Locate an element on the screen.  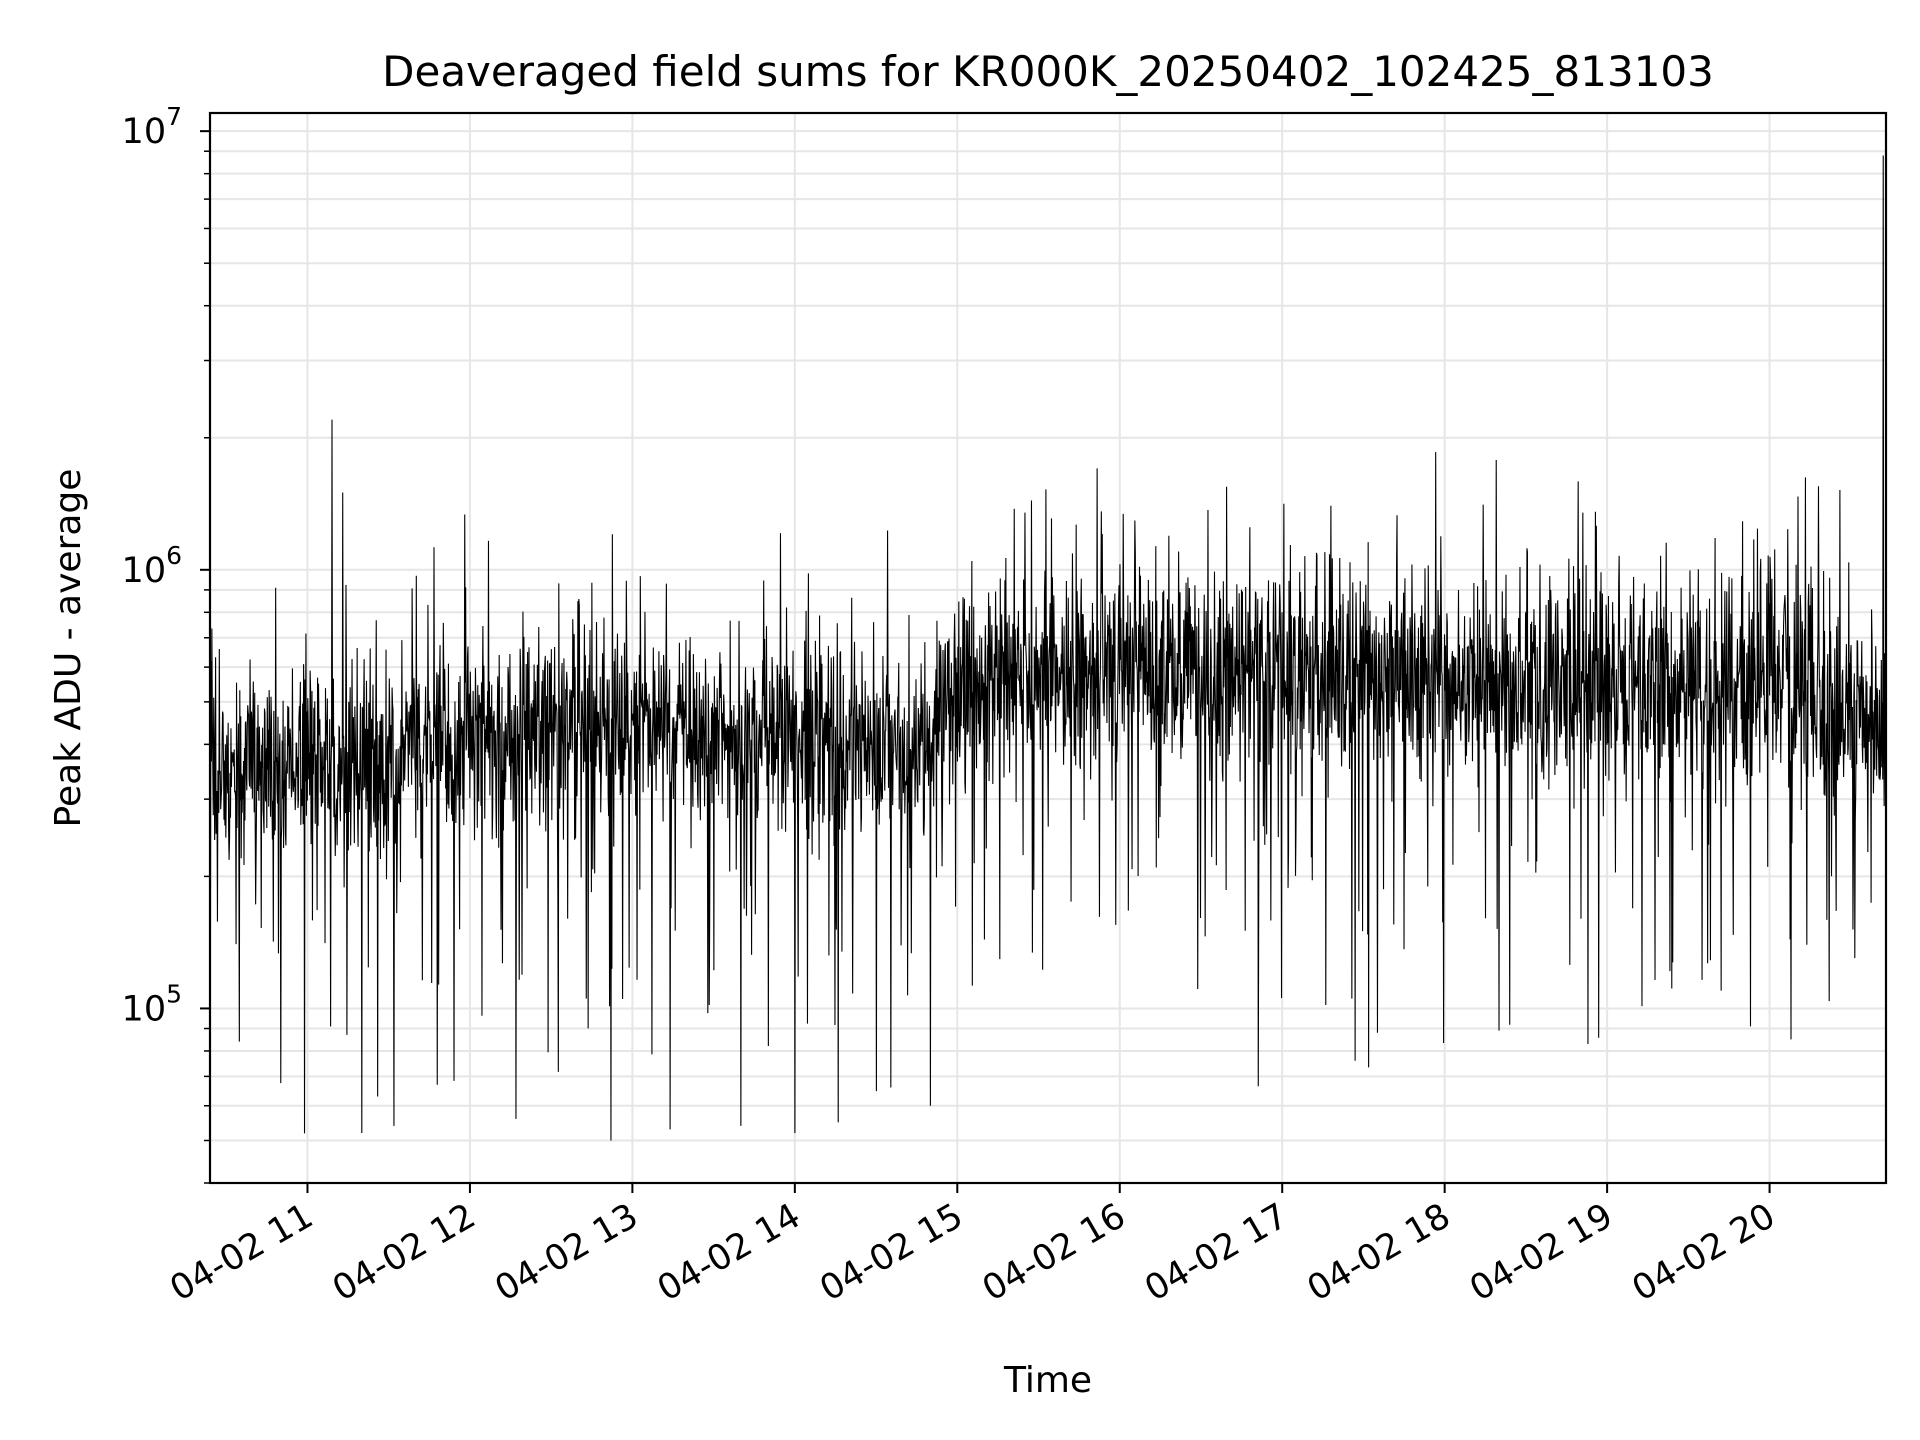
y-tick-exponent: 6 is located at coordinates (174, 555).